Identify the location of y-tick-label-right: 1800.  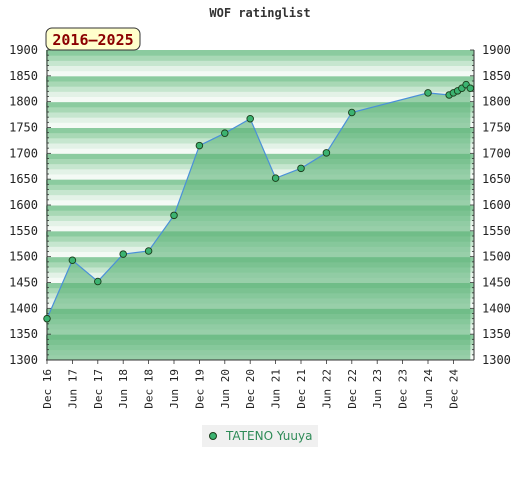
(496, 102).